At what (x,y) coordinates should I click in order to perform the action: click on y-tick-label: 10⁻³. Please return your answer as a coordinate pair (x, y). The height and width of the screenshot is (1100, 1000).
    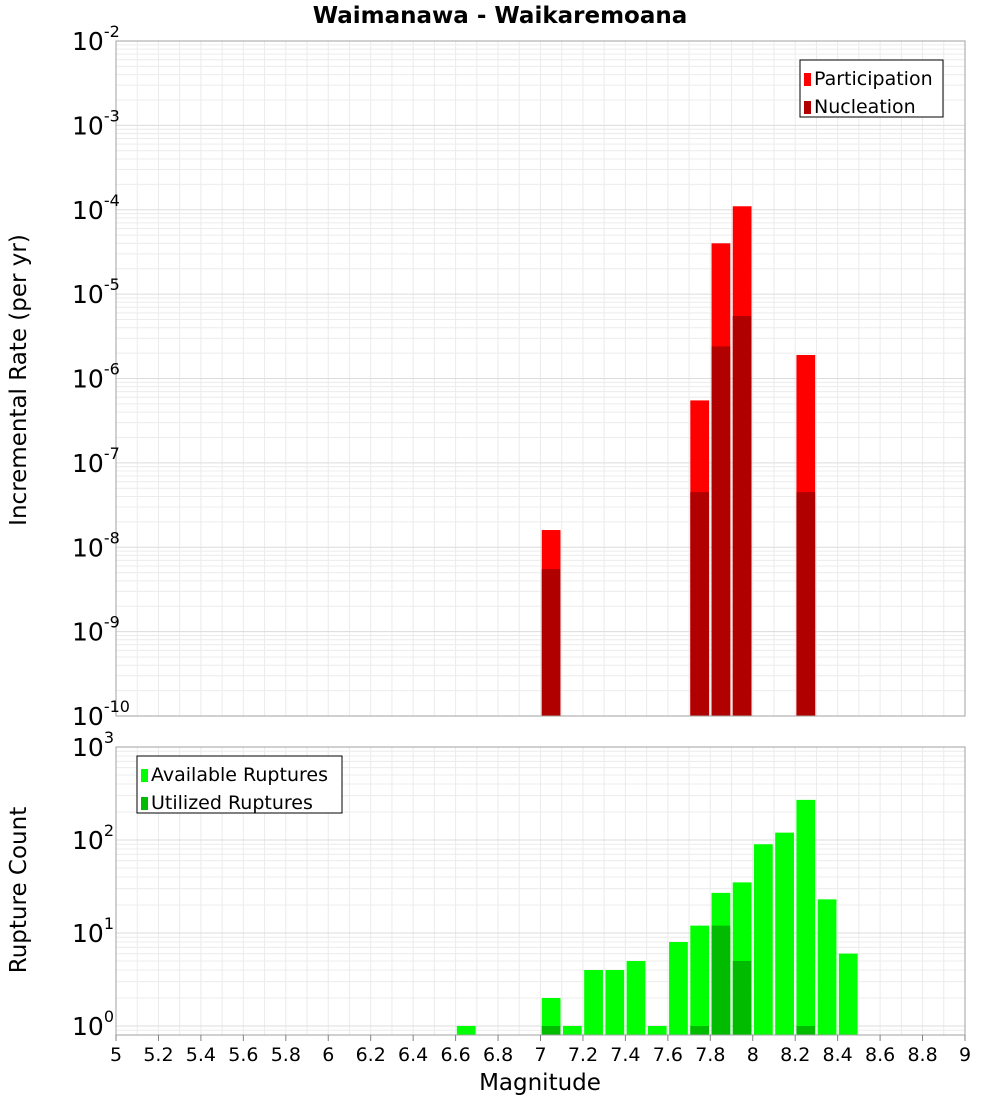
    Looking at the image, I should click on (96, 123).